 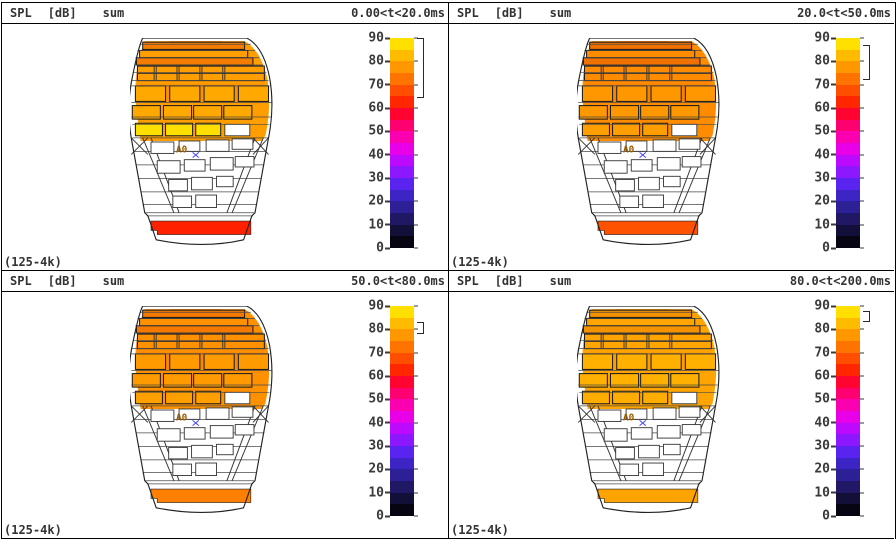 I want to click on panel-header: SPL [dB] sum 80.0<t<200.0ms, so click(x=671, y=281).